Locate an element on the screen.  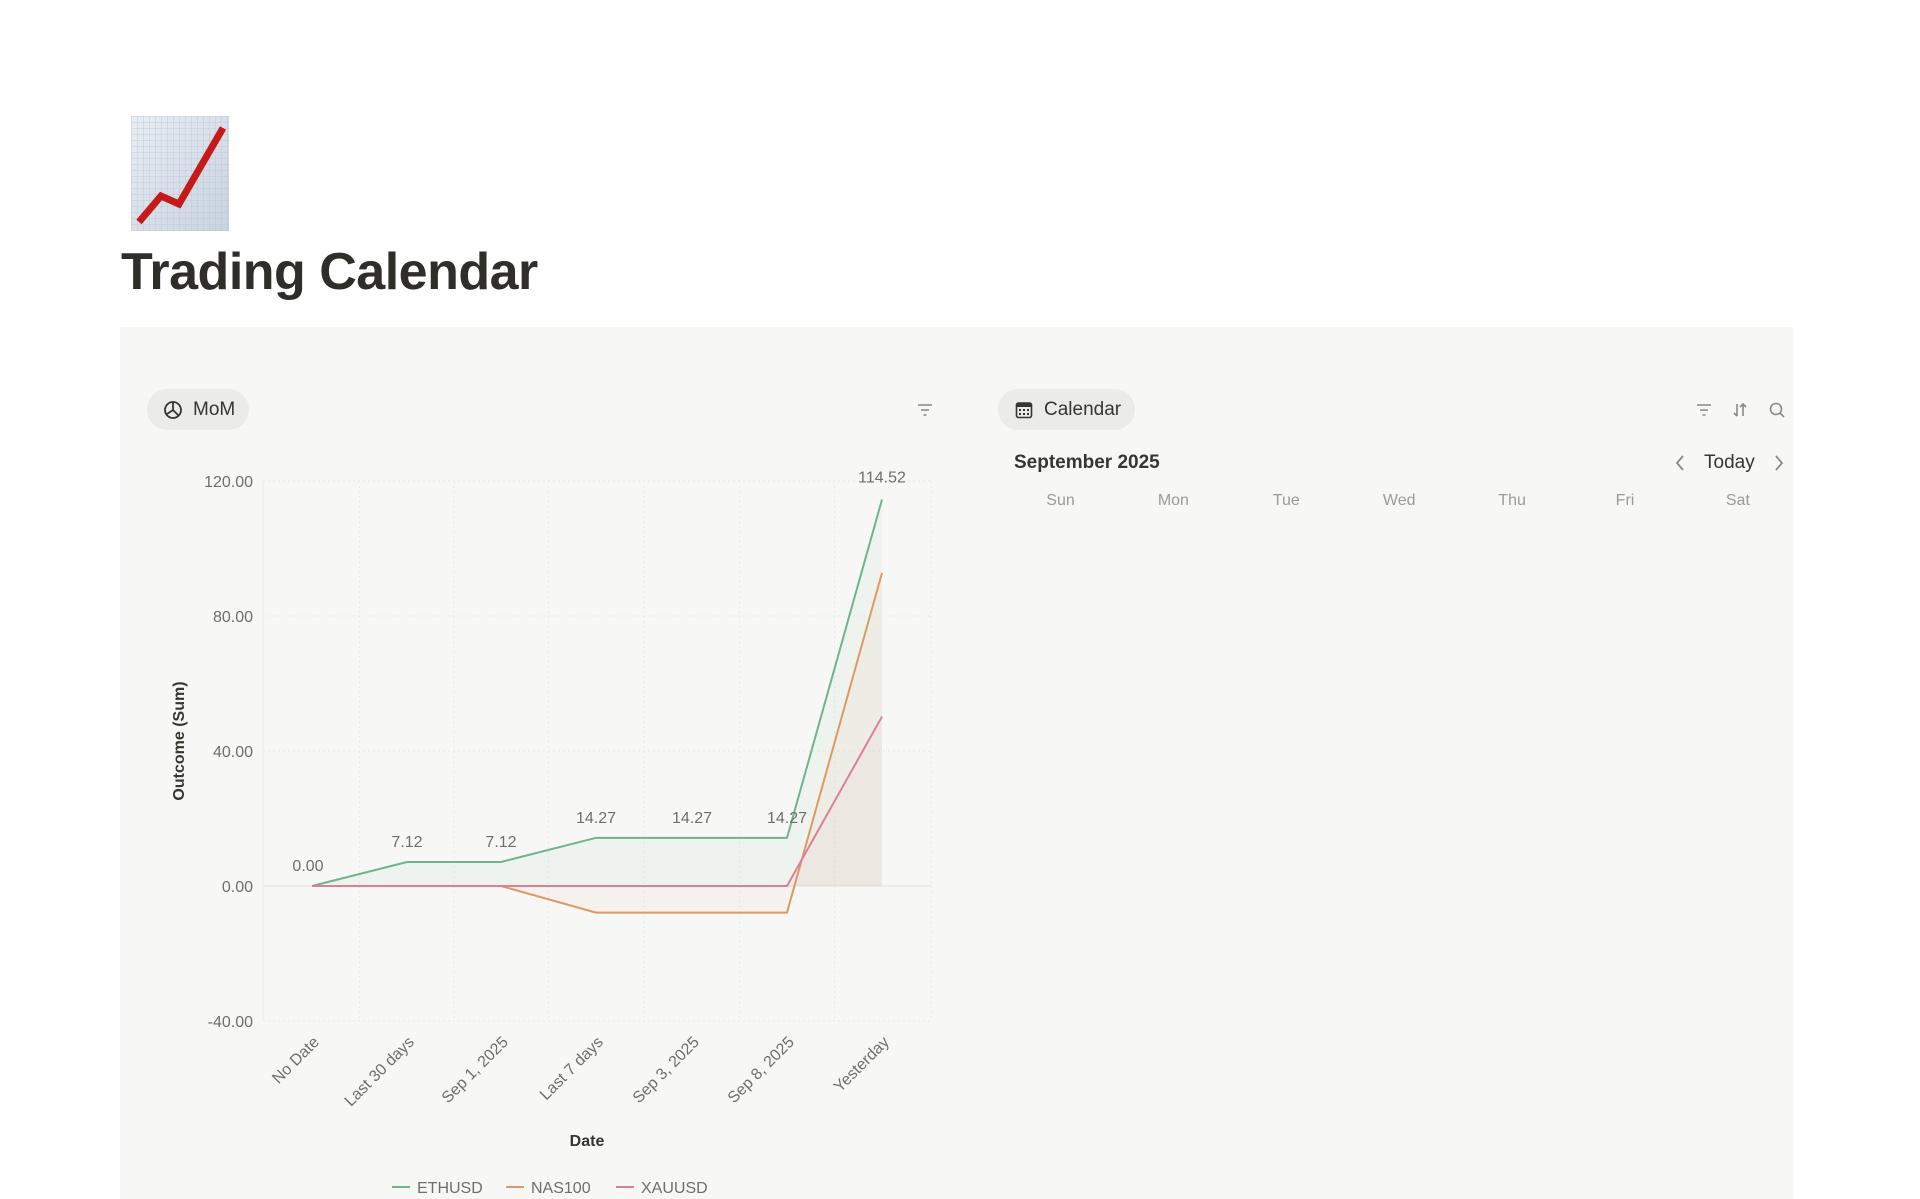
series-area-nas100 is located at coordinates (597, 743).